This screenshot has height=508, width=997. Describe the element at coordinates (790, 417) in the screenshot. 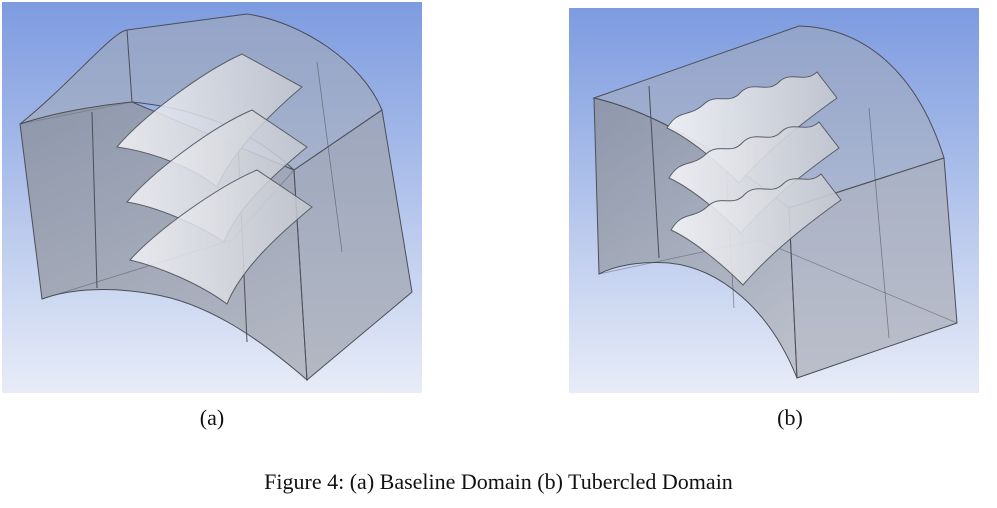

I see `panel-label-b: (b)` at that location.